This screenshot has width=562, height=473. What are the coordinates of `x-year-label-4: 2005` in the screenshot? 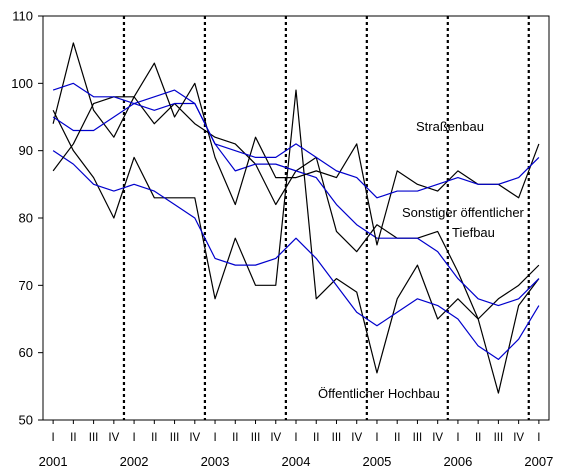 It's located at (376, 461).